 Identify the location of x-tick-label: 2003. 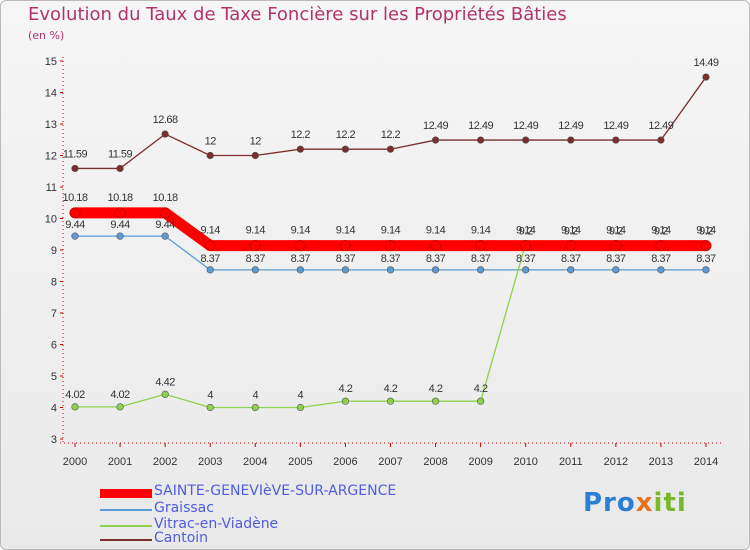
(210, 462).